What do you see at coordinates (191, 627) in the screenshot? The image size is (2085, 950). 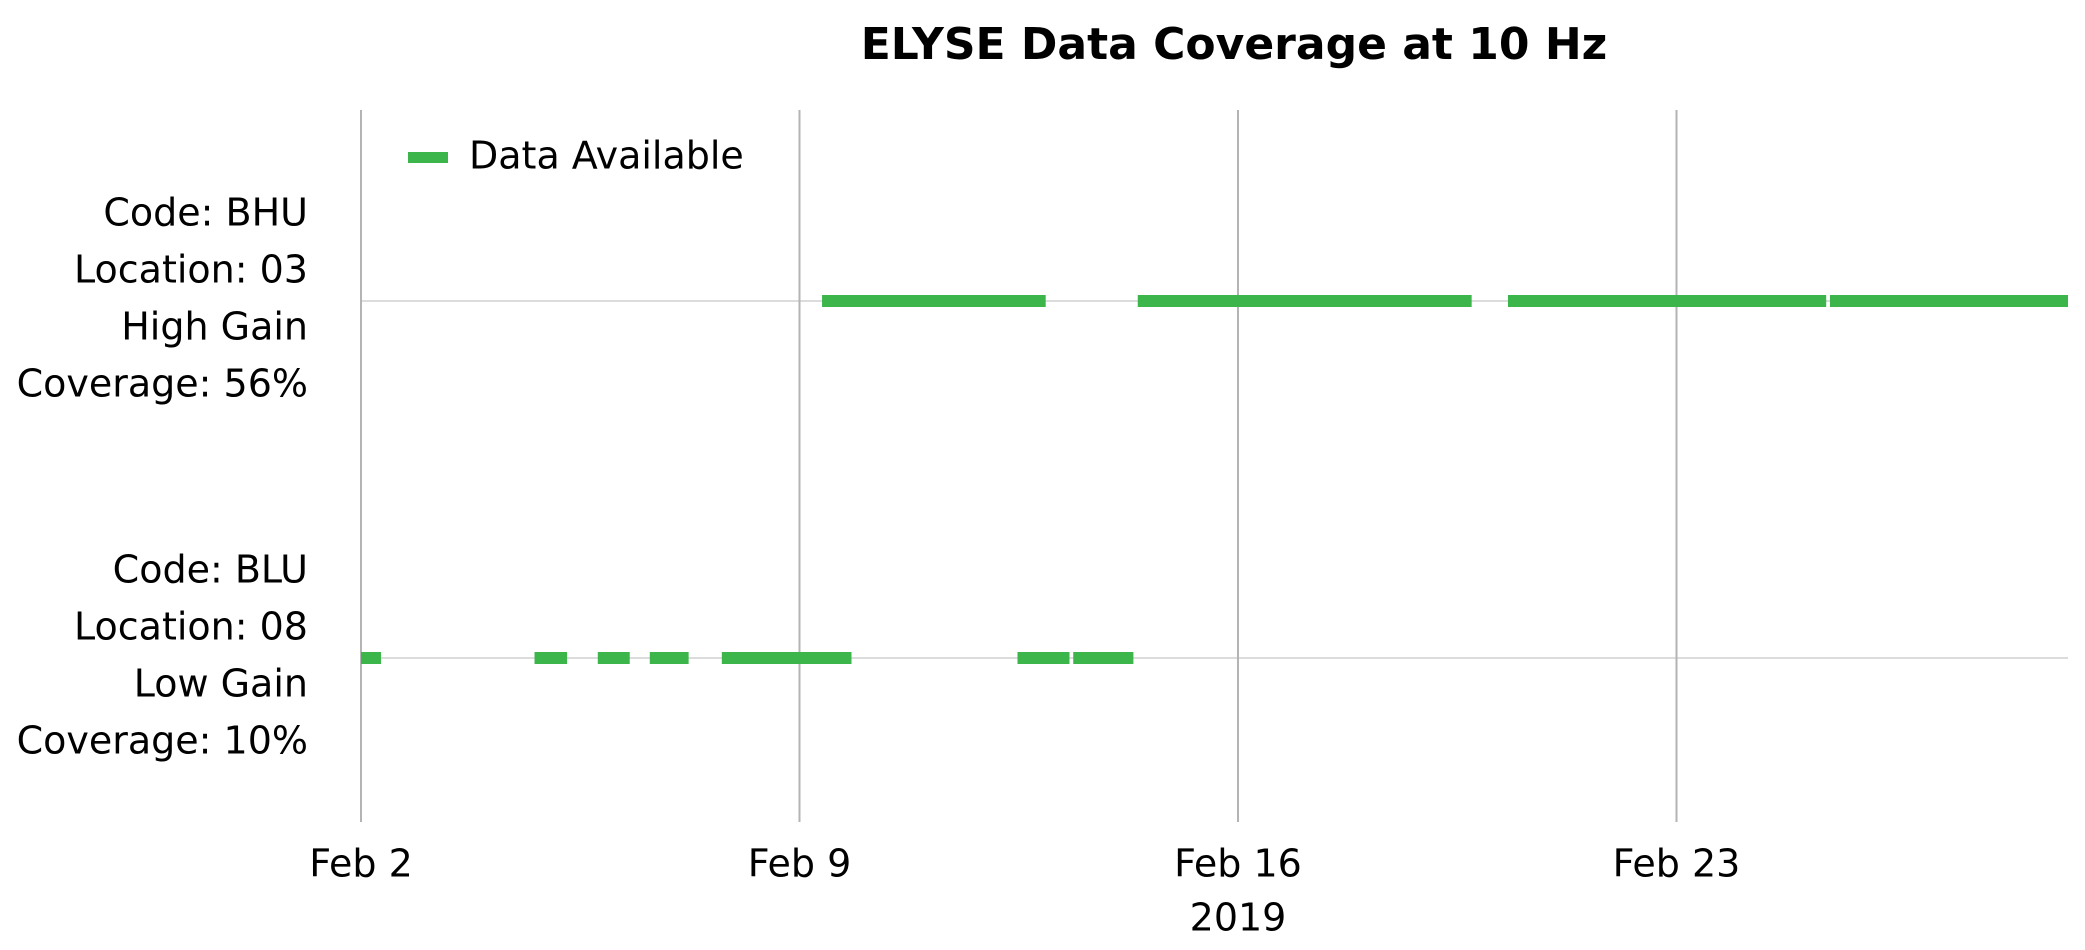 I see `category-label: Location: 08` at bounding box center [191, 627].